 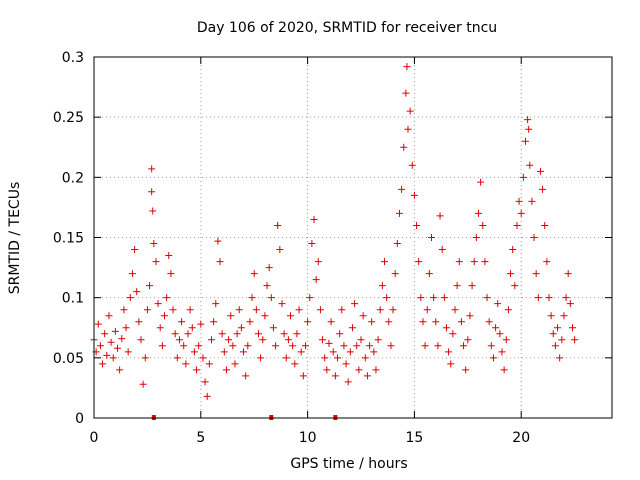 What do you see at coordinates (200, 438) in the screenshot?
I see `x-tick-label: 5` at bounding box center [200, 438].